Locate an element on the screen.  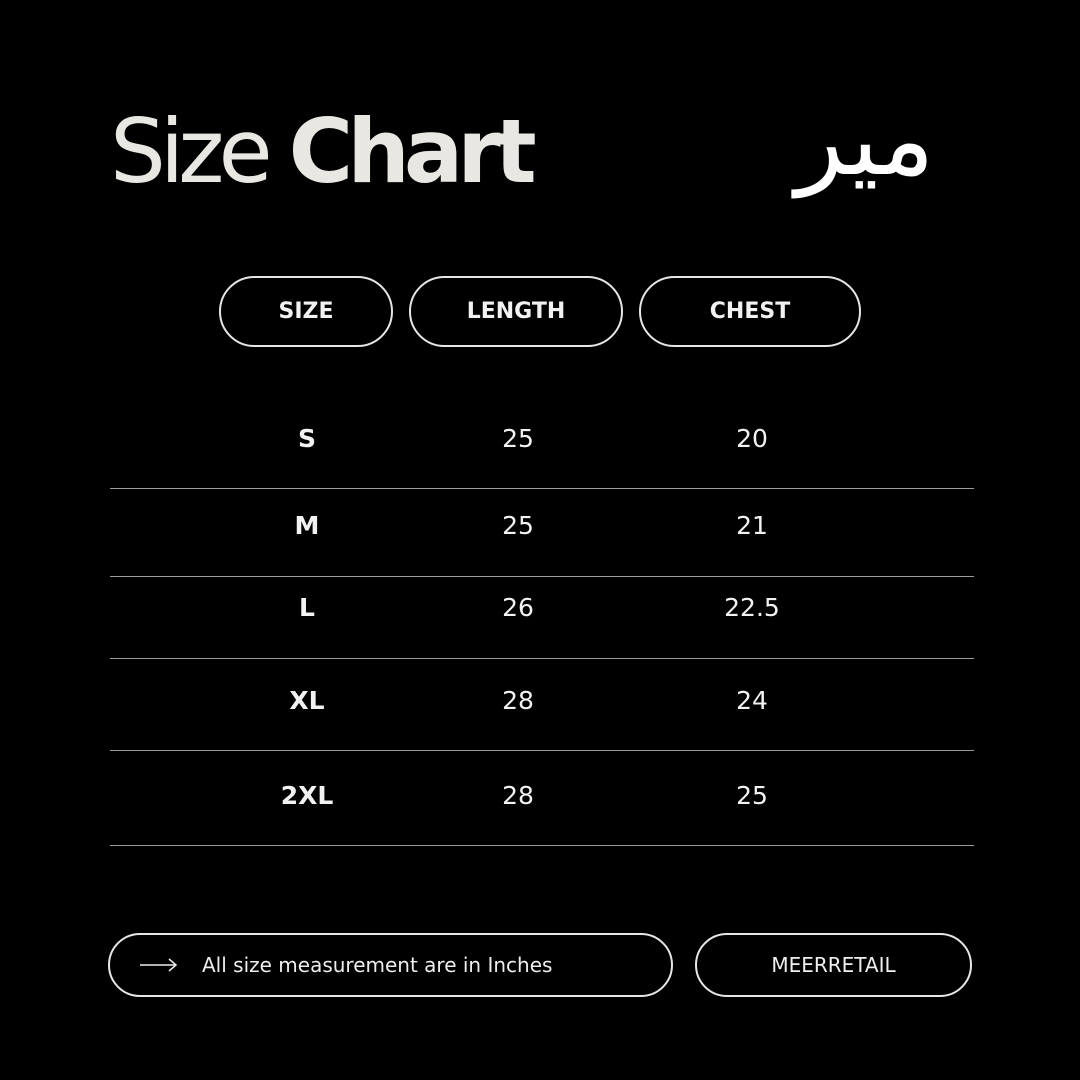
cell-chest: 20 is located at coordinates (752, 438).